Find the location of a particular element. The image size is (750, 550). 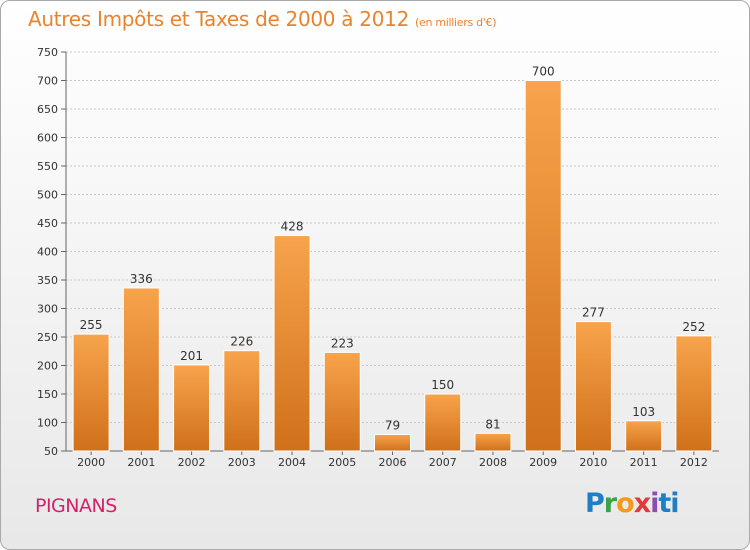

x-tick-label: 2011 is located at coordinates (644, 462).